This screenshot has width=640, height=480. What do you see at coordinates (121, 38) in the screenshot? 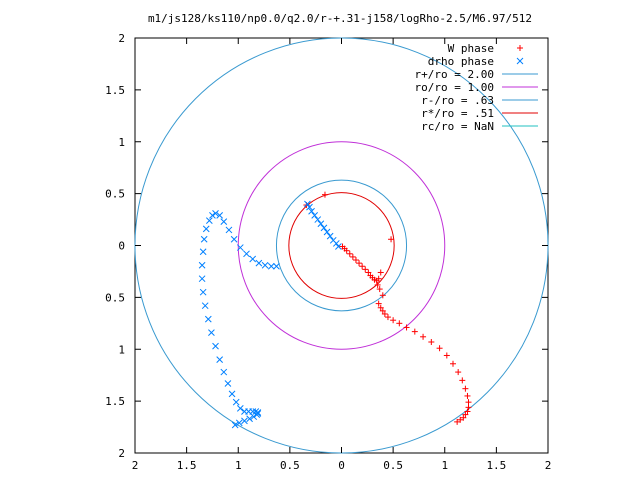
I see `y-tick-label: 2` at bounding box center [121, 38].